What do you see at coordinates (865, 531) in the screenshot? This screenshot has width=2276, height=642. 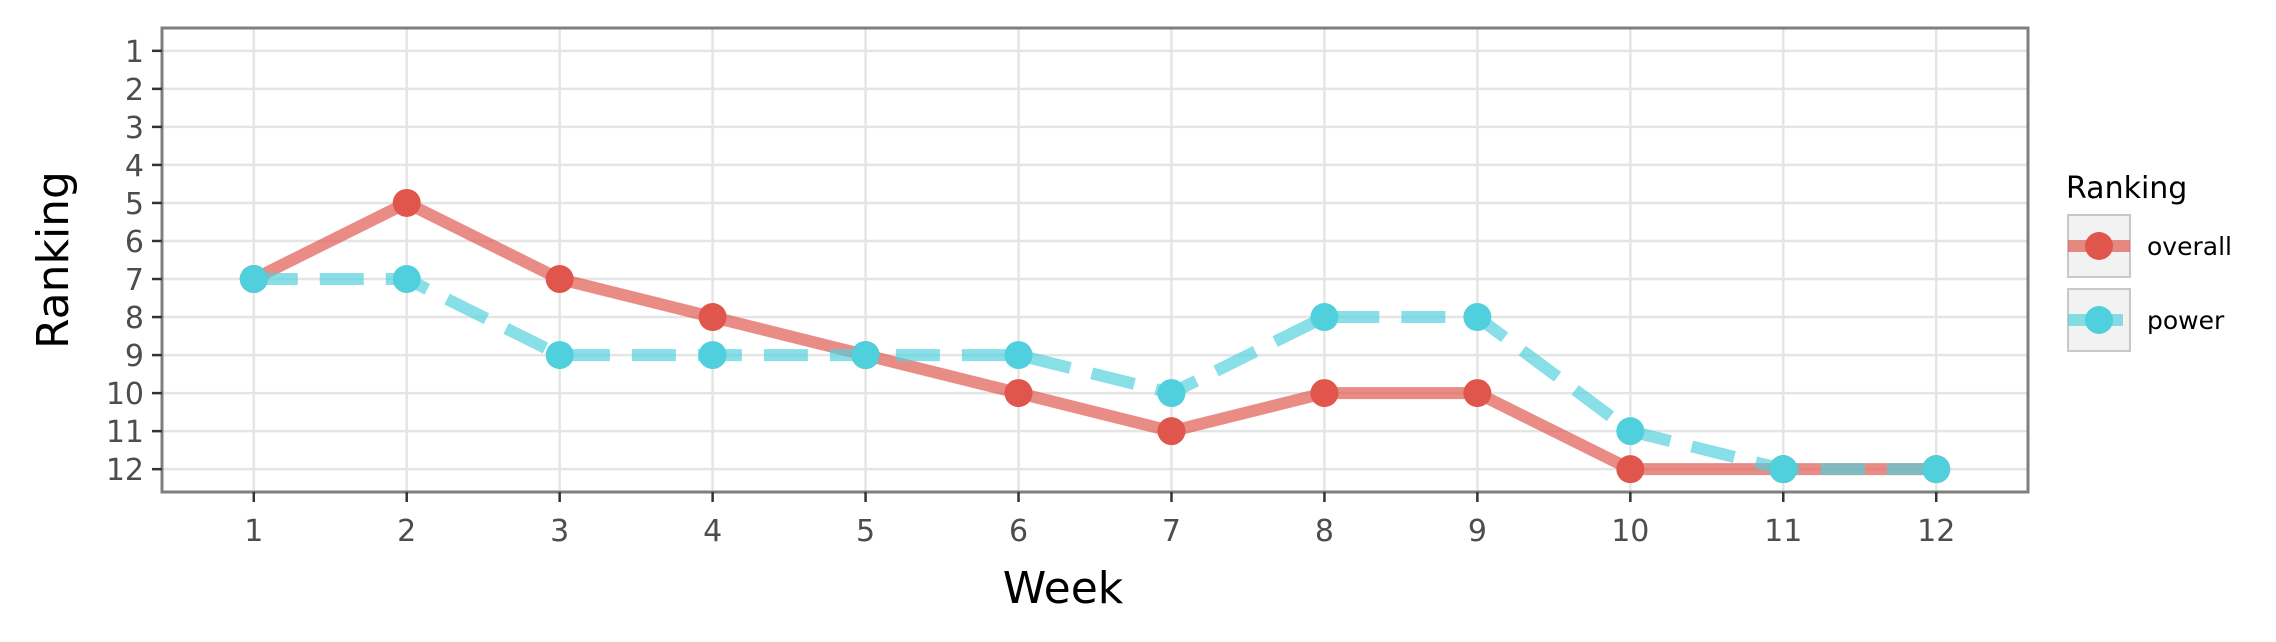 I see `x-tick-label: 5` at bounding box center [865, 531].